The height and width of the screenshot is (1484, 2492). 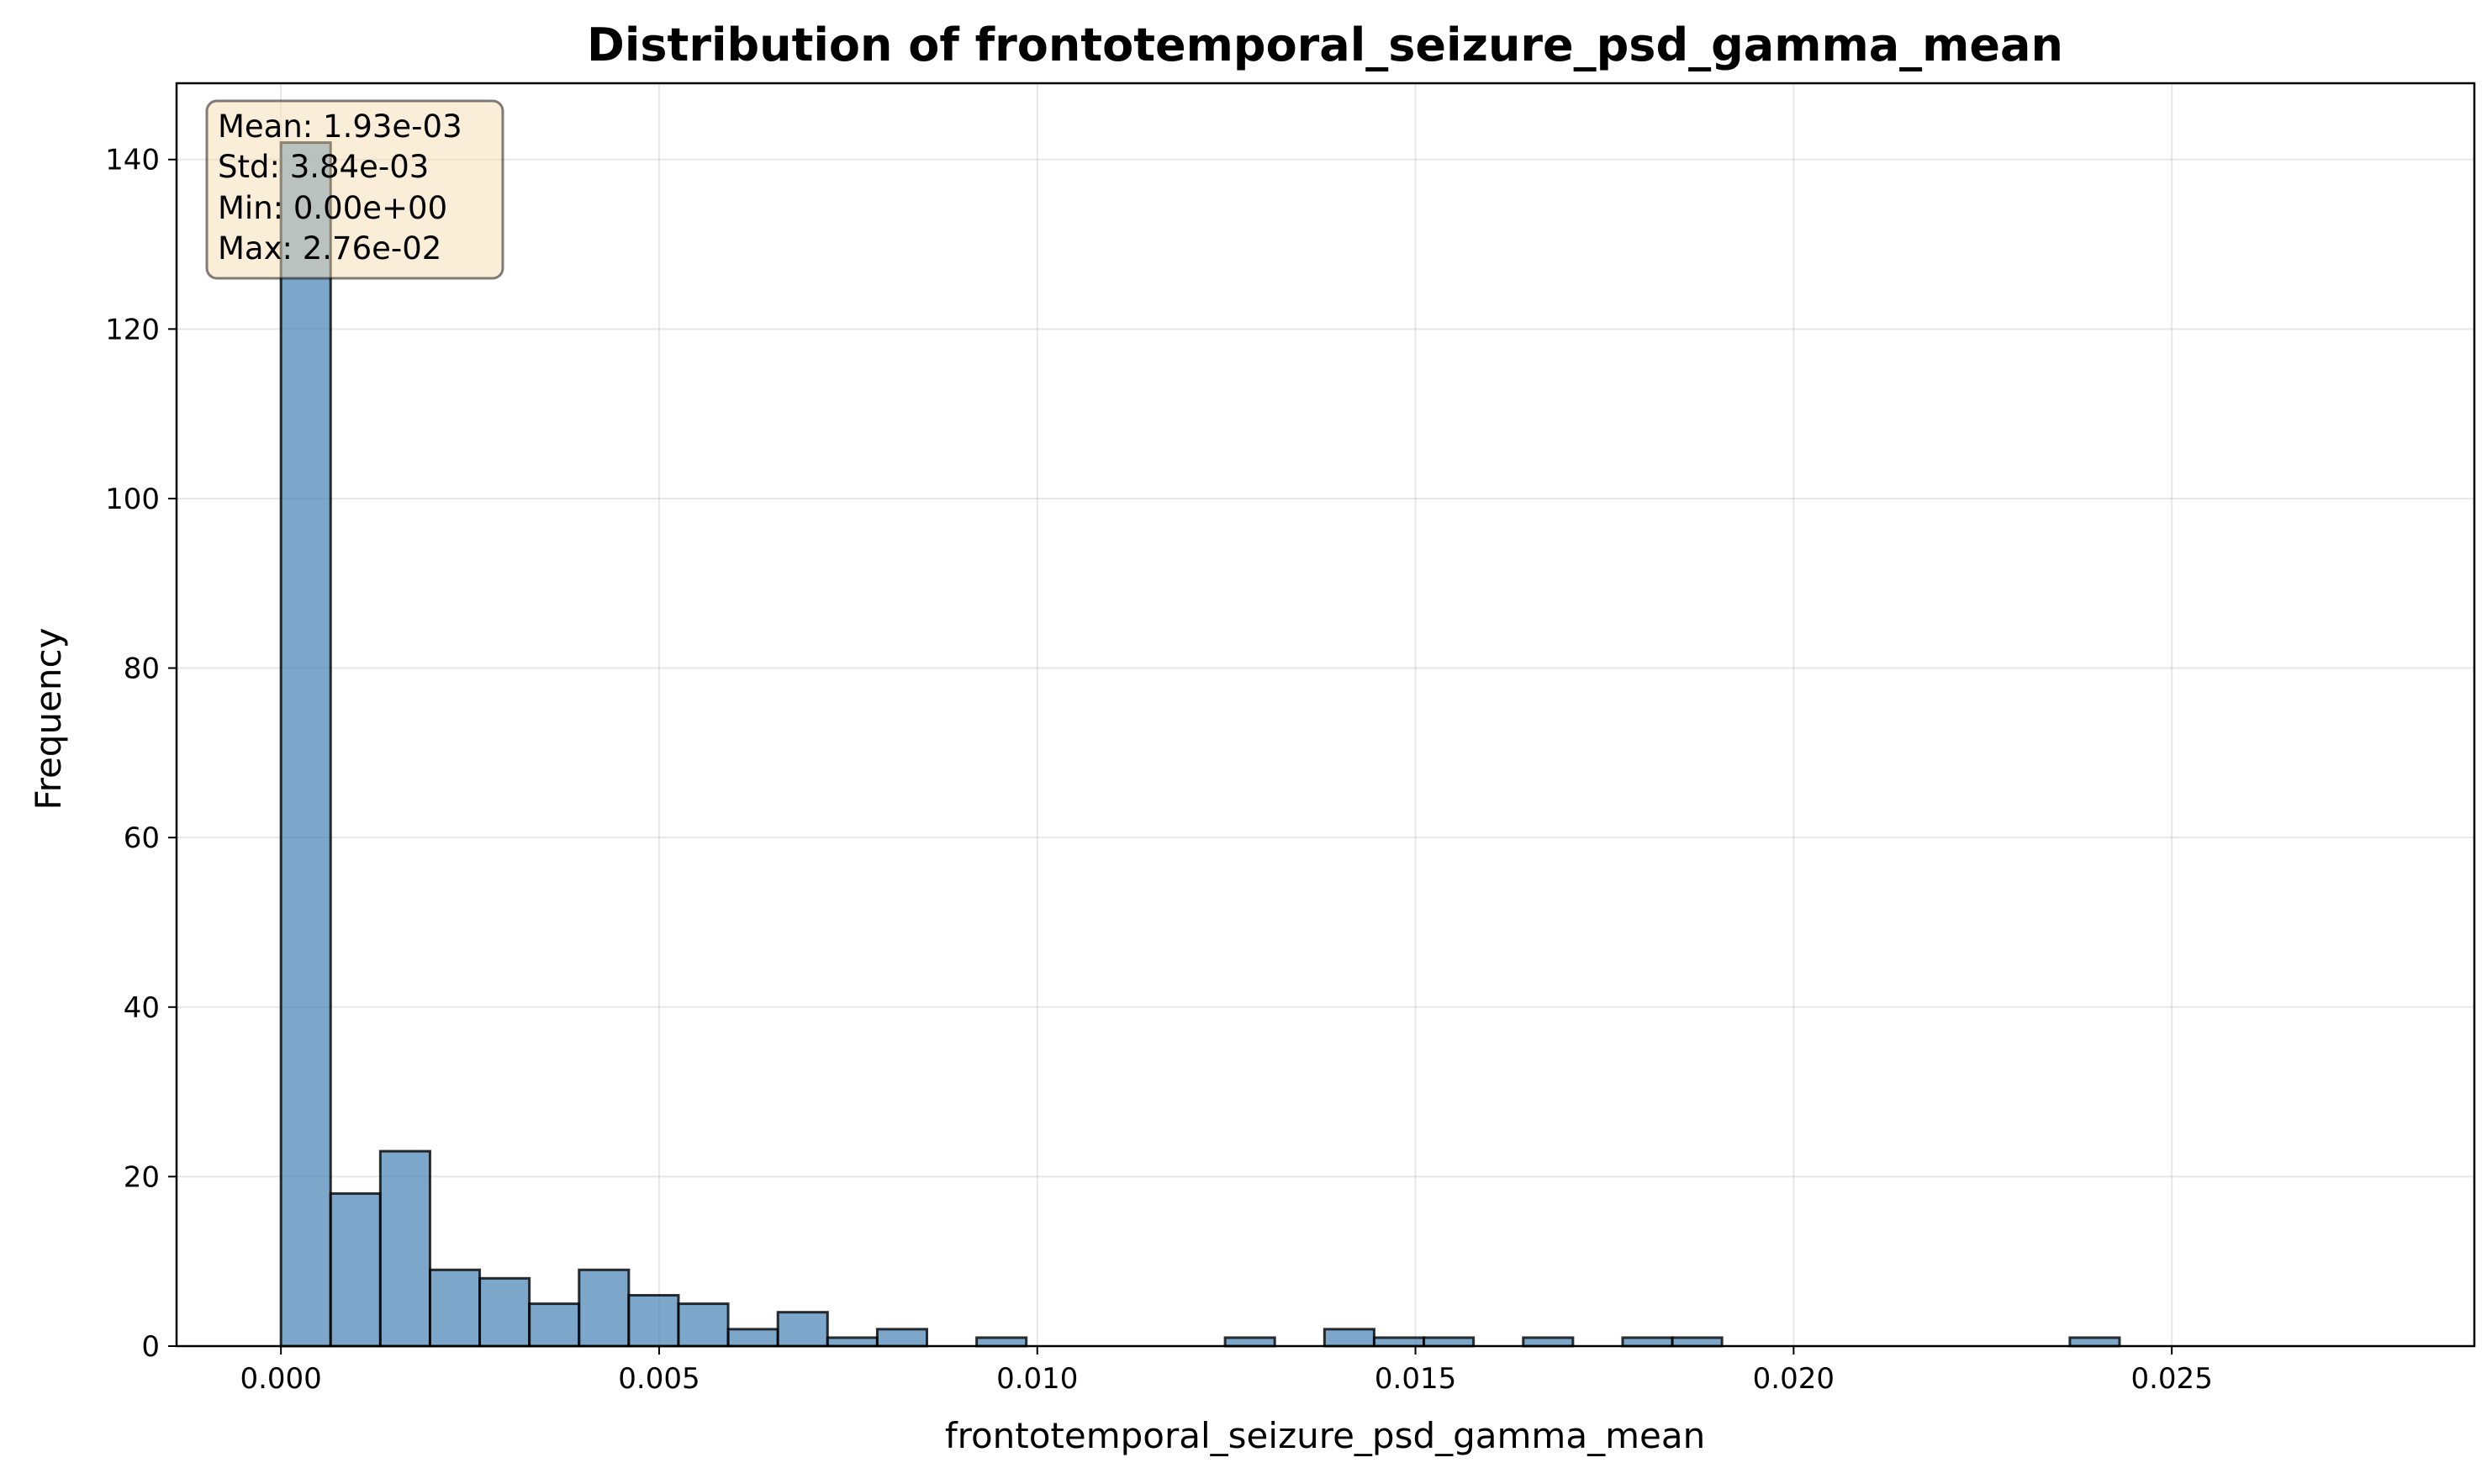 What do you see at coordinates (132, 499) in the screenshot?
I see `y-tick-label-5: 100` at bounding box center [132, 499].